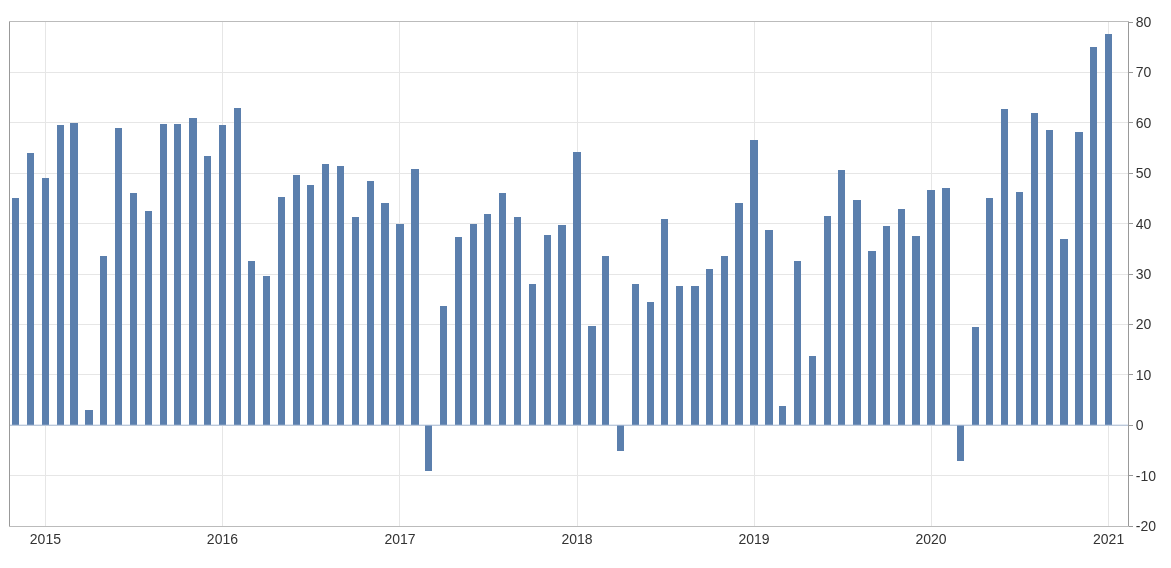  What do you see at coordinates (45, 538) in the screenshot?
I see `x-tick-label: 2015` at bounding box center [45, 538].